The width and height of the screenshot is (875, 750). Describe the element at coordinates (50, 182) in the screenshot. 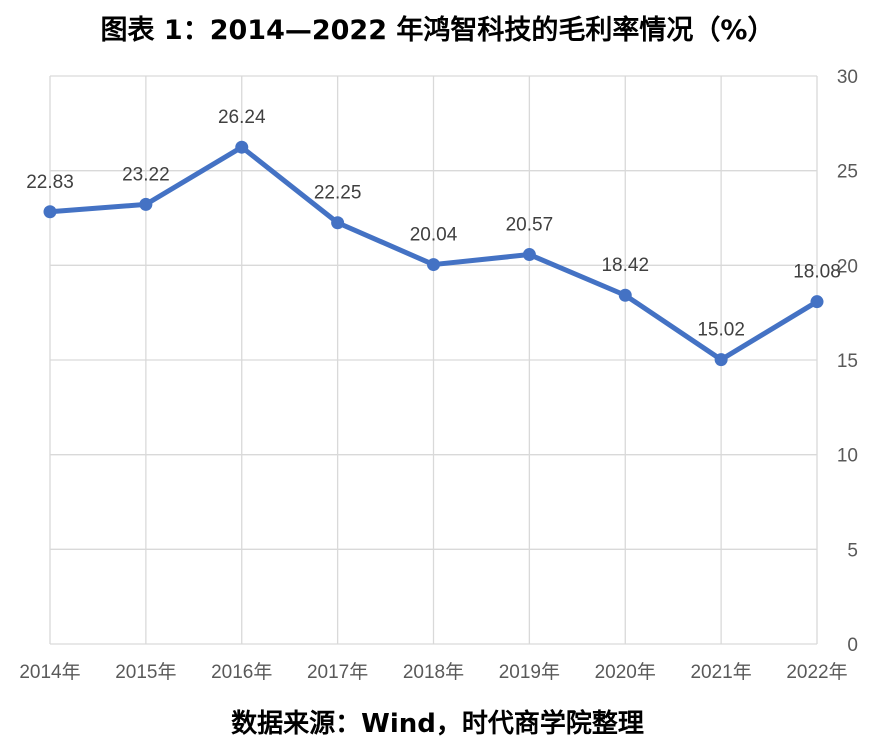

I see `data-label: 22.83` at that location.